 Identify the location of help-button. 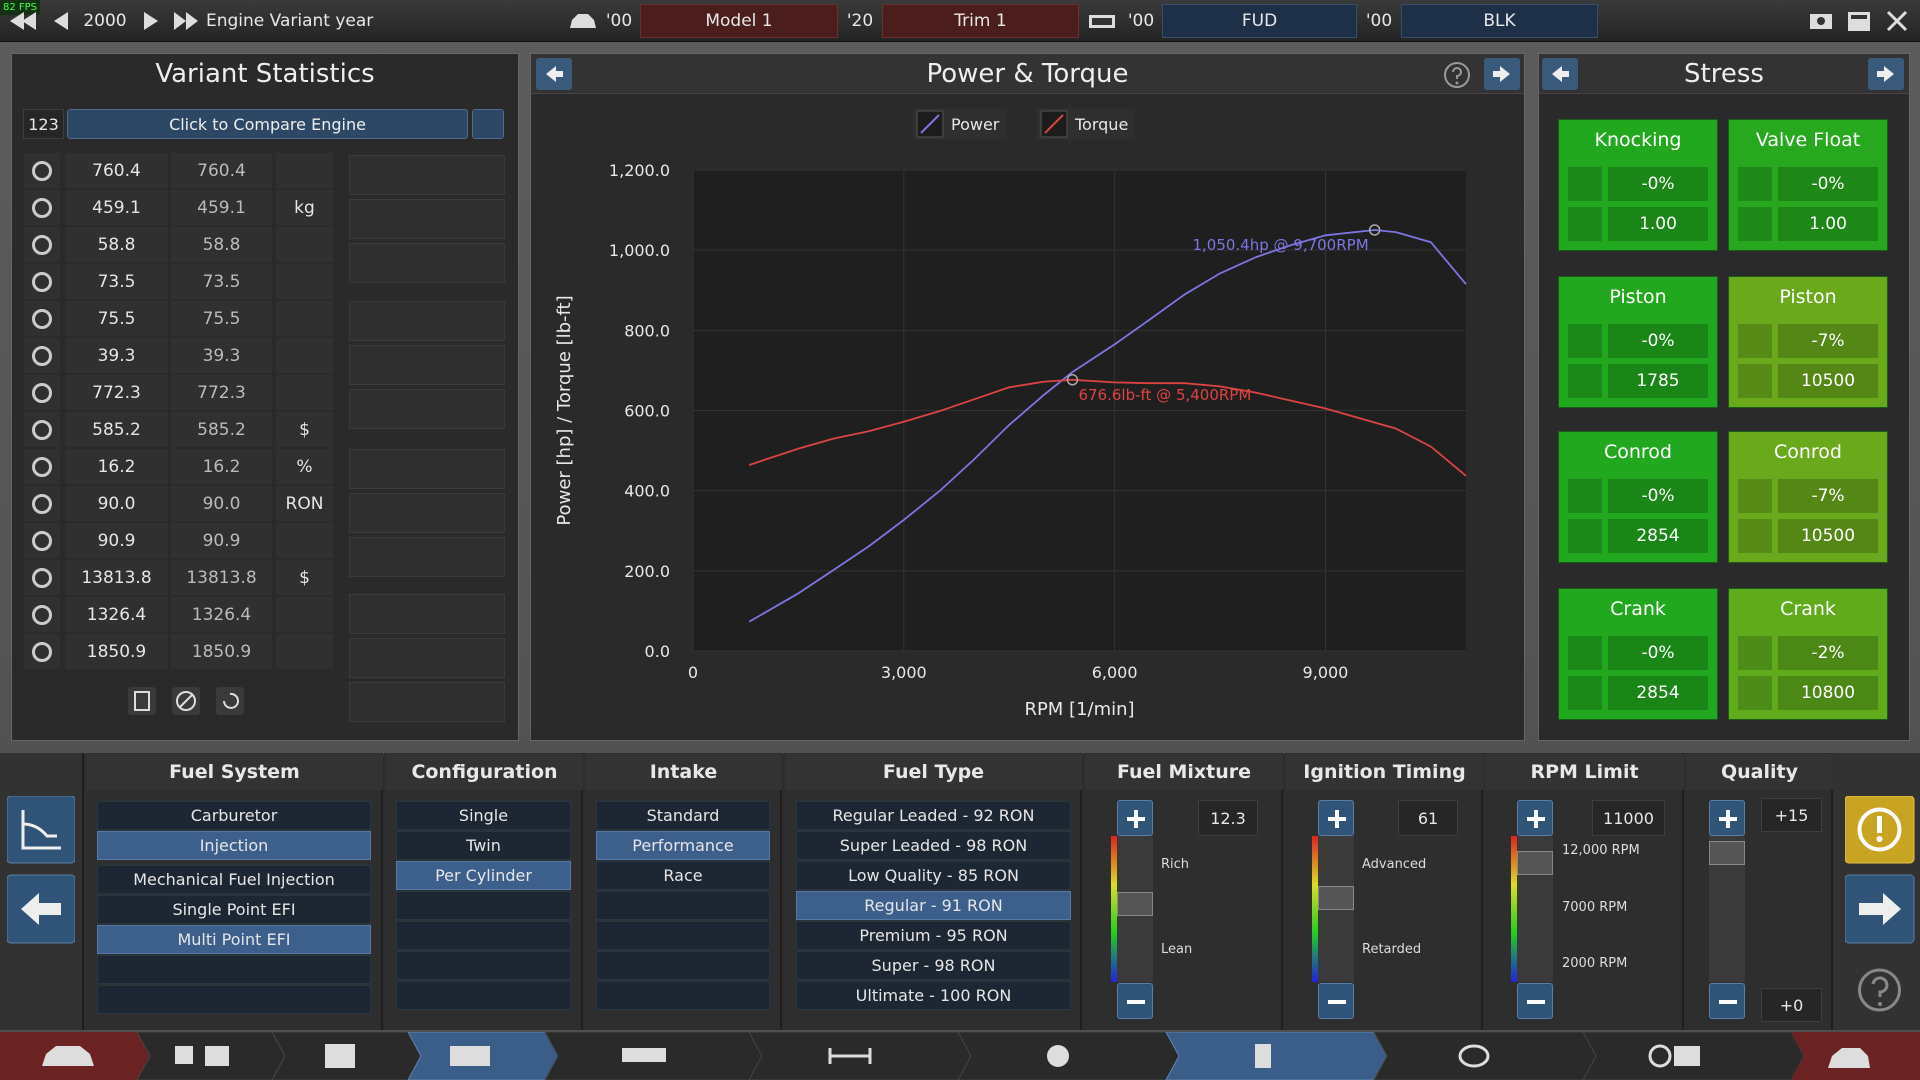
(1457, 75).